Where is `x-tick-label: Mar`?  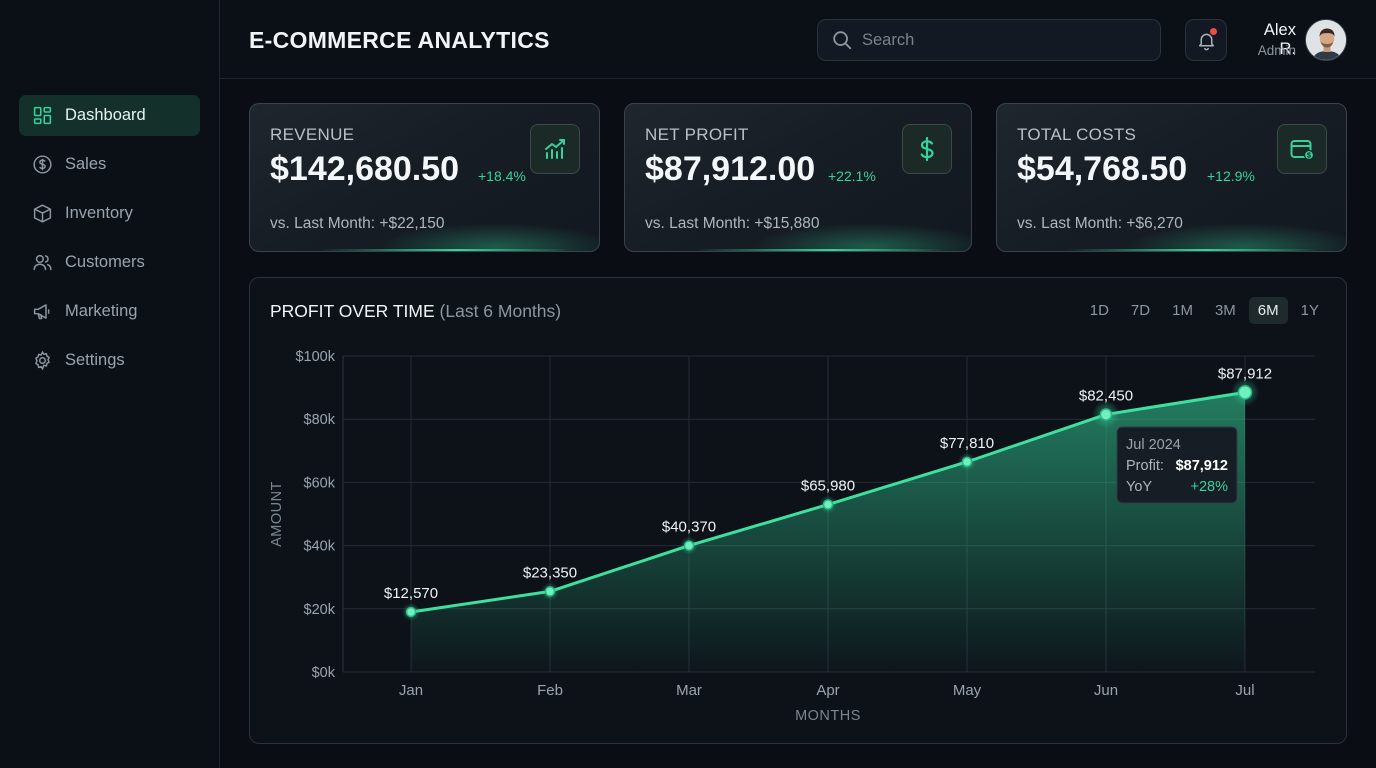 x-tick-label: Mar is located at coordinates (689, 690).